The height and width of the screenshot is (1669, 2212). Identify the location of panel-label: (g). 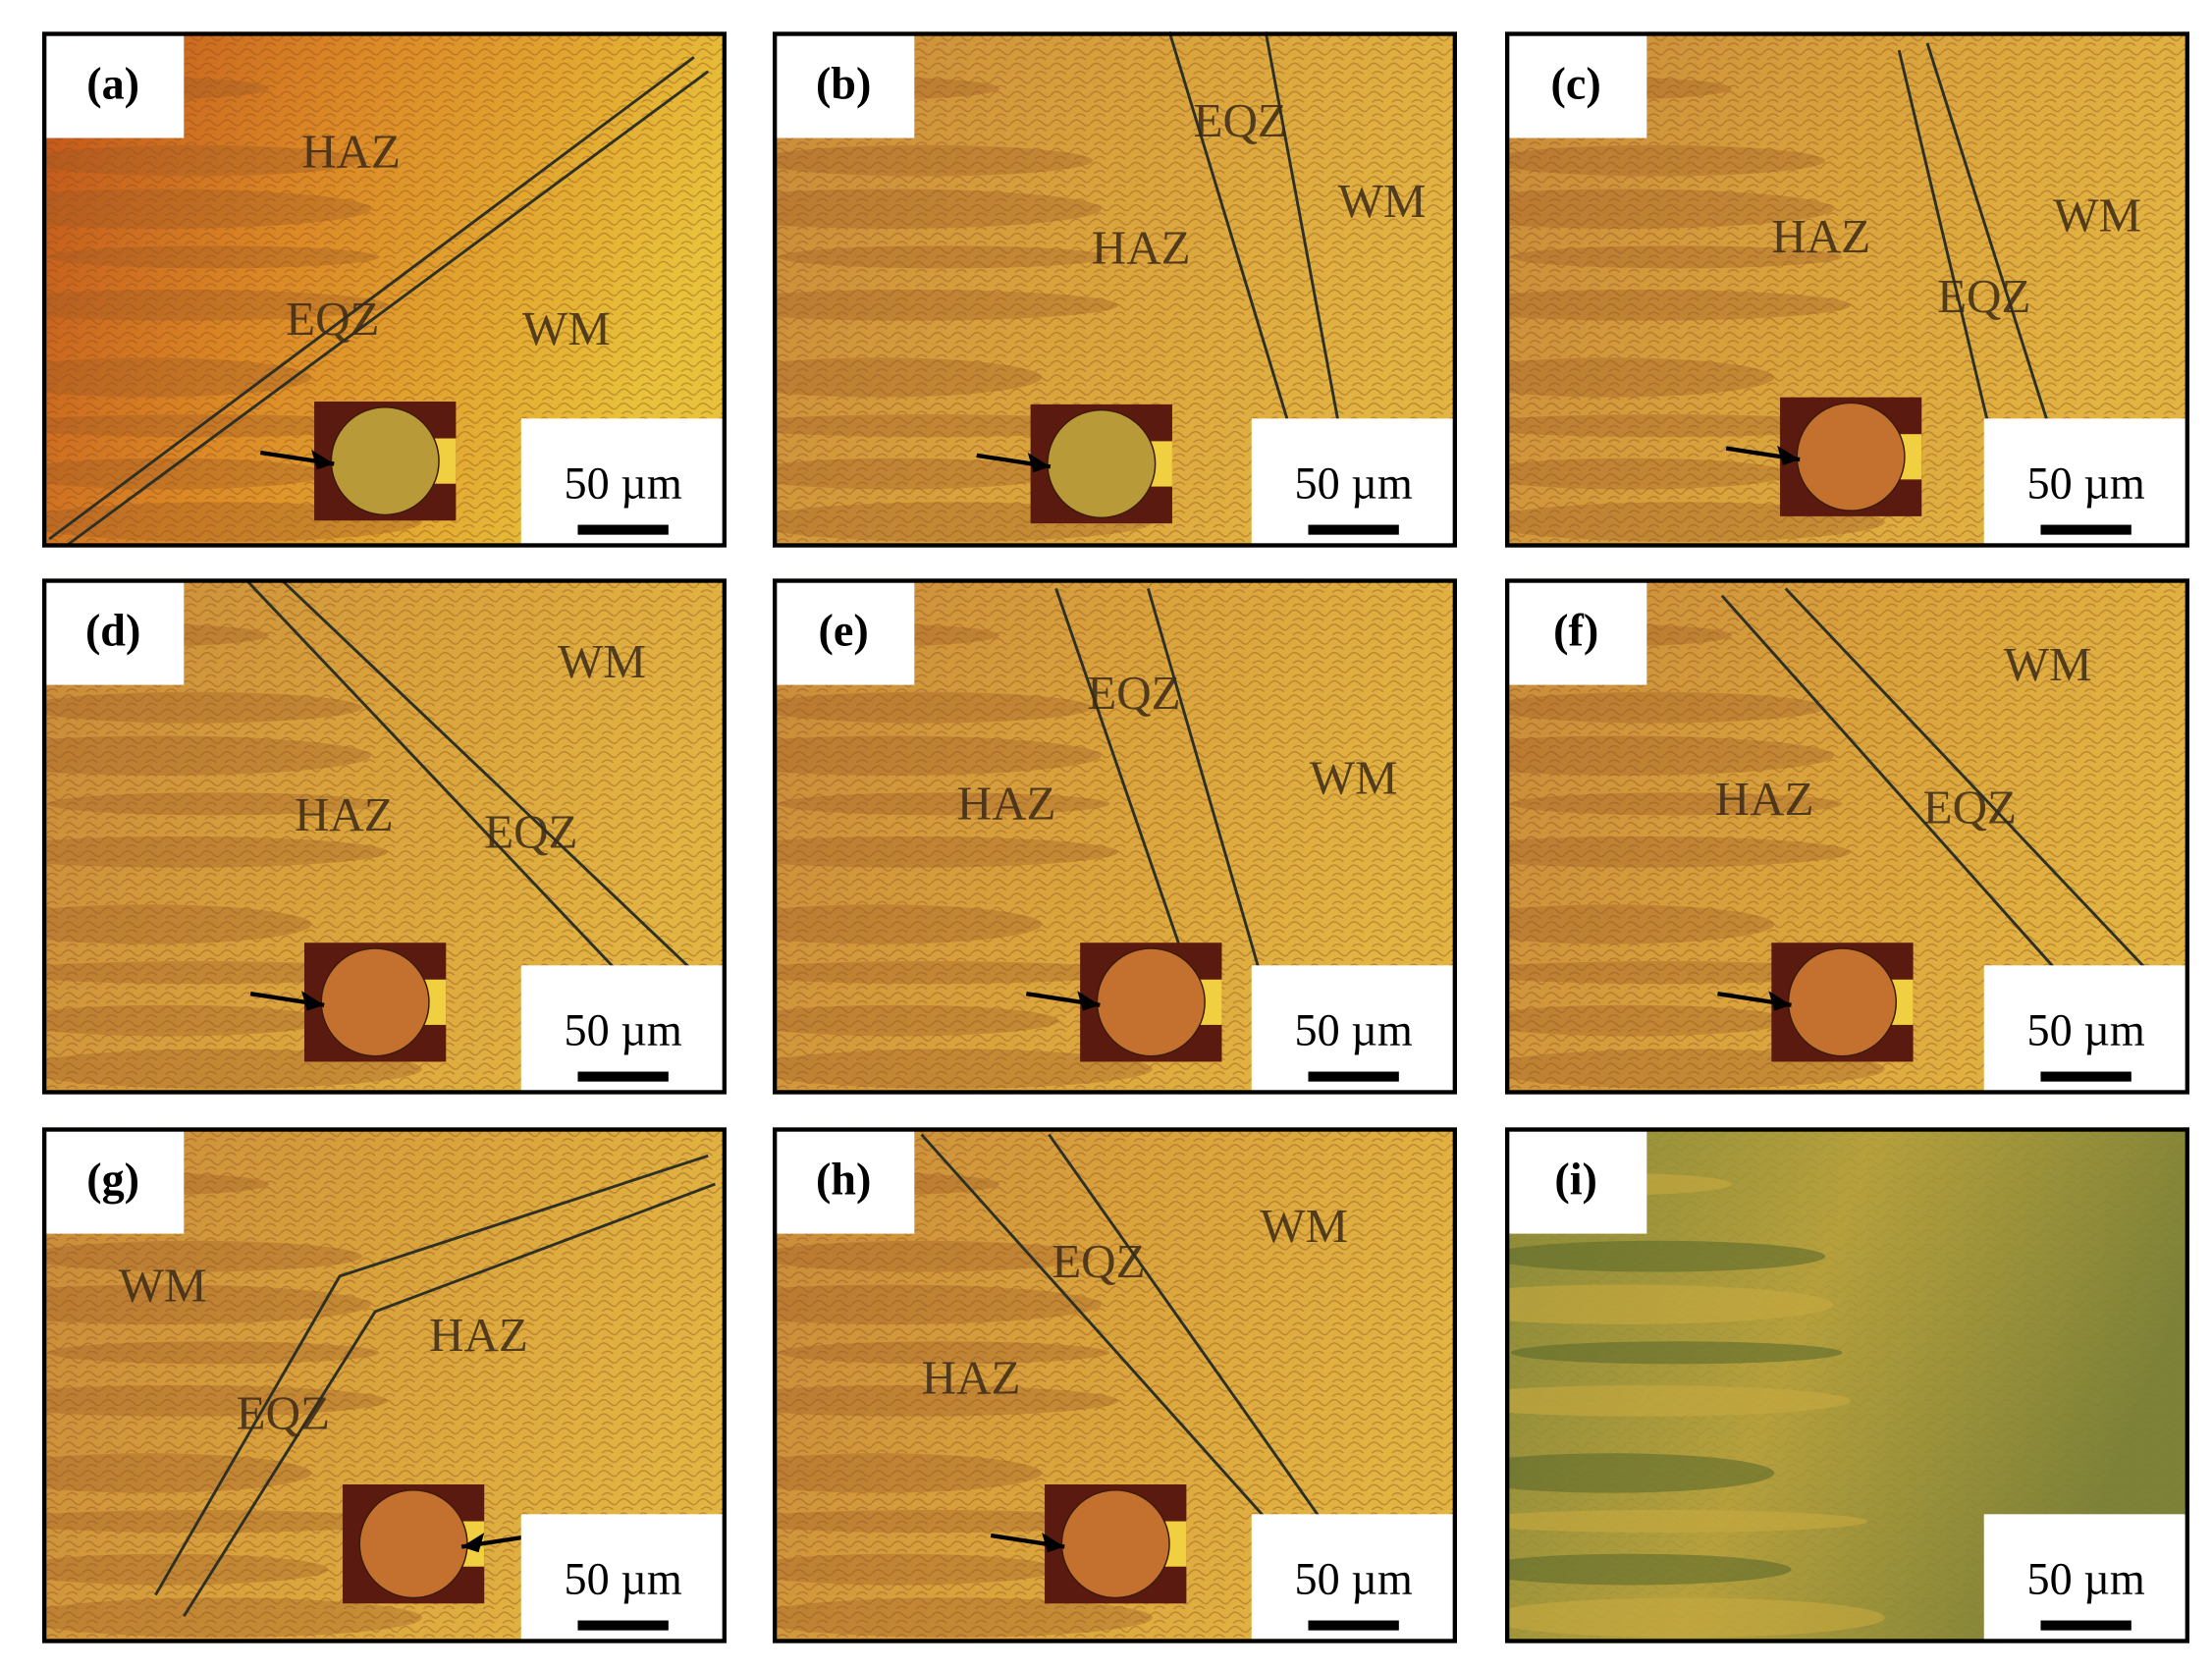
(112, 1180).